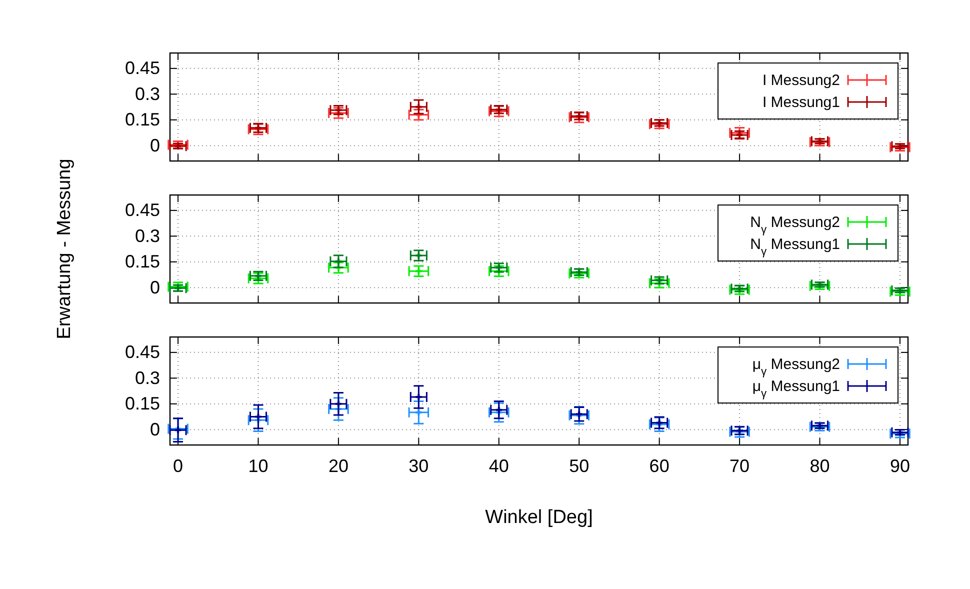 The width and height of the screenshot is (970, 589). What do you see at coordinates (740, 466) in the screenshot?
I see `x-tick-label: 70` at bounding box center [740, 466].